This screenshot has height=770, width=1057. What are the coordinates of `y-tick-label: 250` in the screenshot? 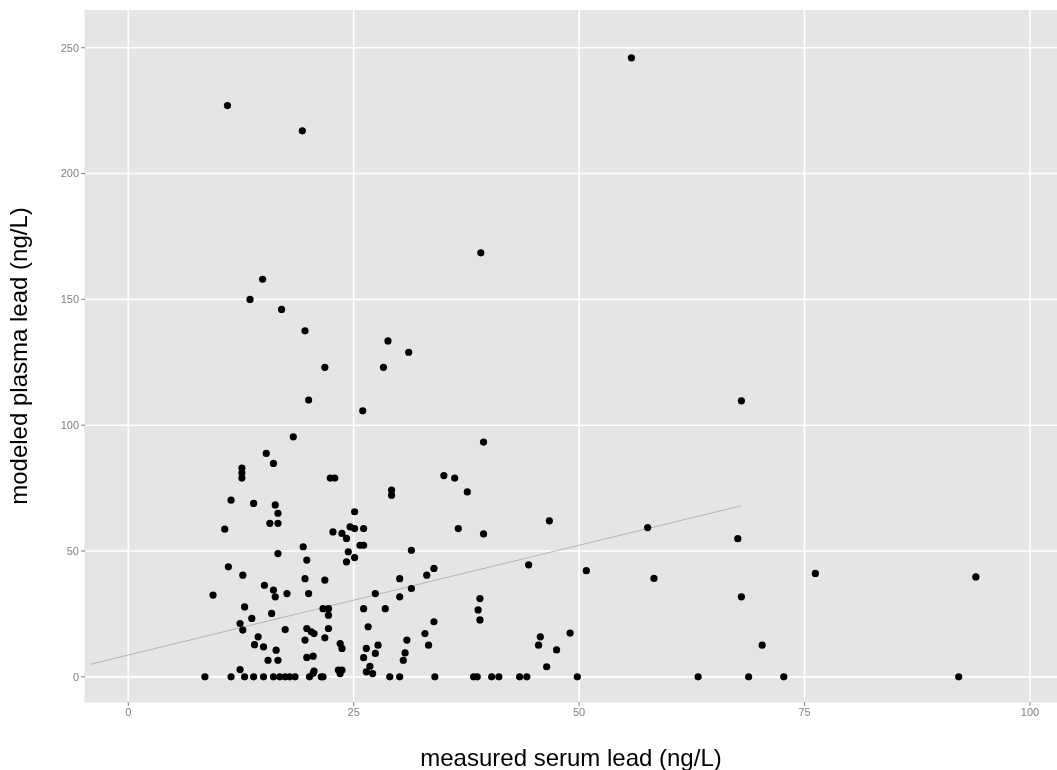 It's located at (69, 47).